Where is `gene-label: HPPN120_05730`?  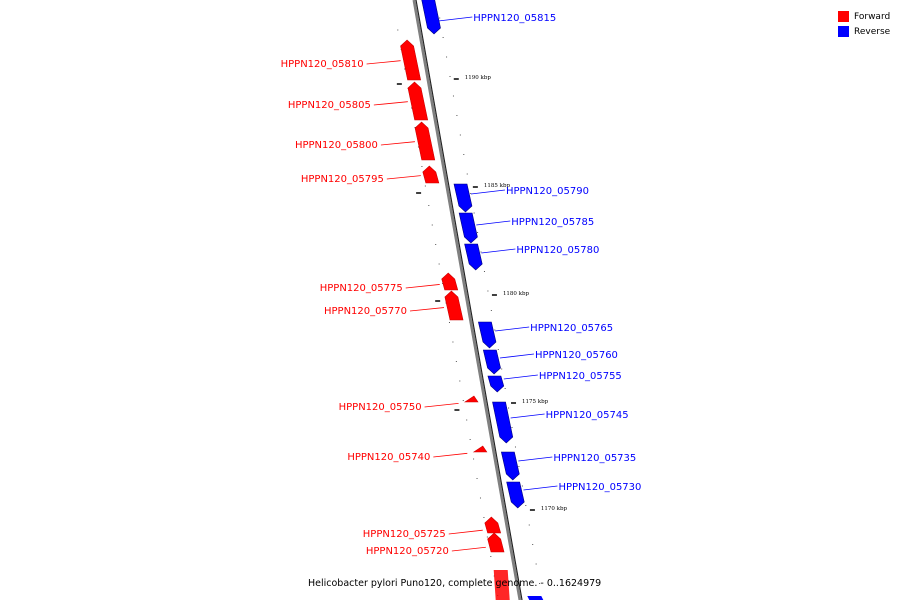 gene-label: HPPN120_05730 is located at coordinates (599, 487).